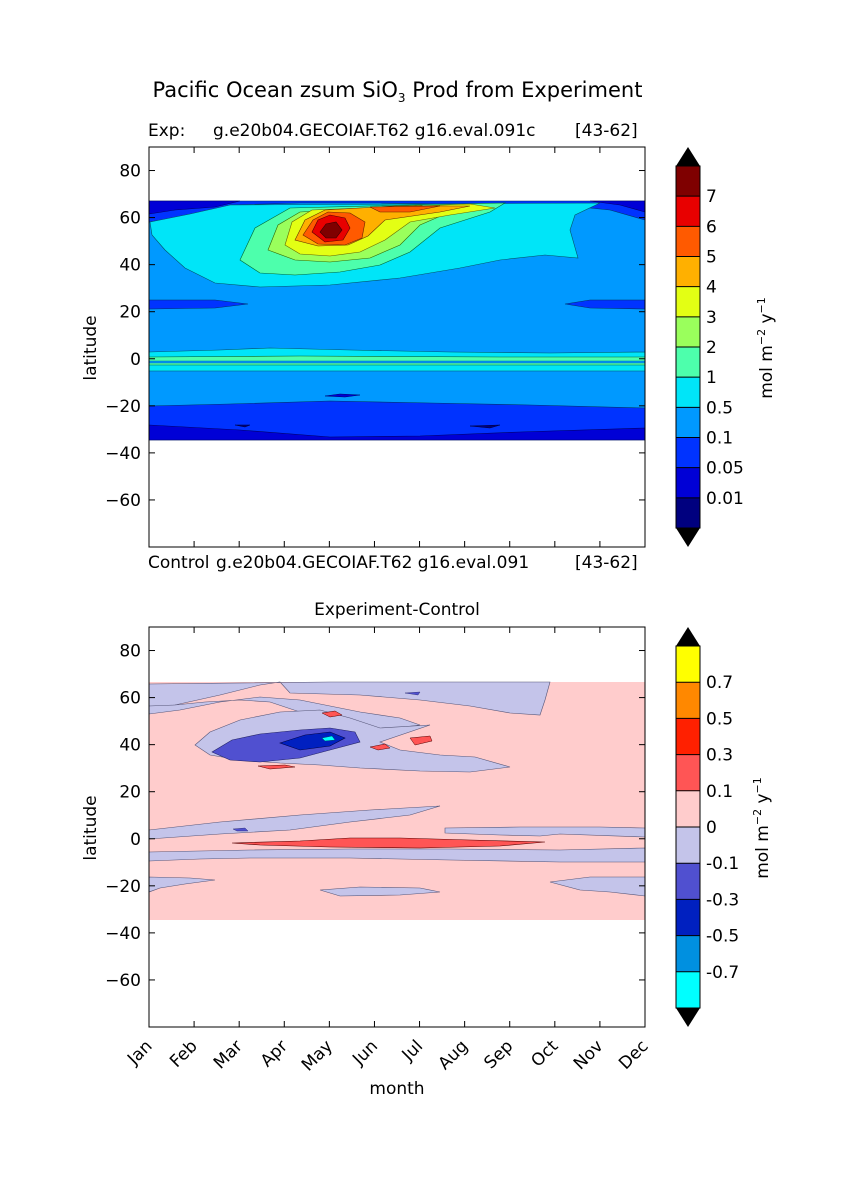  What do you see at coordinates (454, 1055) in the screenshot?
I see `x-tick-label: Aug` at bounding box center [454, 1055].